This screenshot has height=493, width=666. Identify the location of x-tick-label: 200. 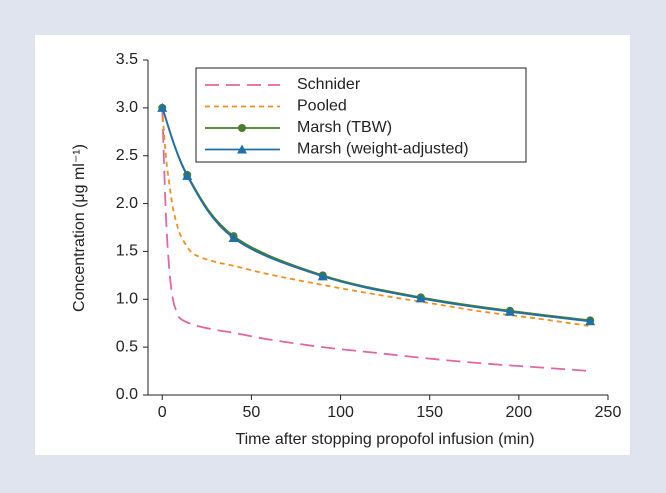
(519, 412).